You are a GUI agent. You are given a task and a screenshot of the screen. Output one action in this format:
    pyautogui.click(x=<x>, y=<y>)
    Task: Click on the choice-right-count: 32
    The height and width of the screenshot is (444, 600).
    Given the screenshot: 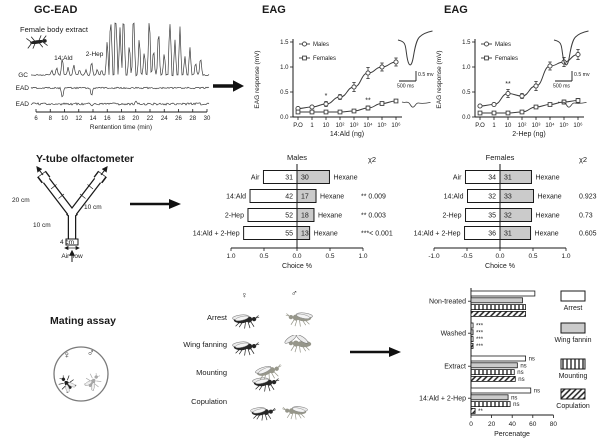 What is the action you would take?
    pyautogui.click(x=508, y=216)
    